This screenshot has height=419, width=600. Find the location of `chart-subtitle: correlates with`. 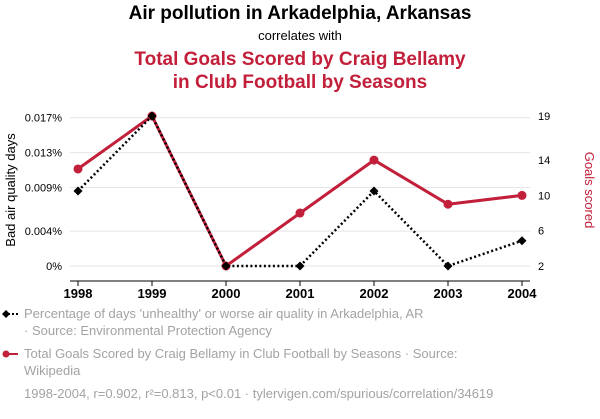

chart-subtitle: correlates with is located at coordinates (300, 35).